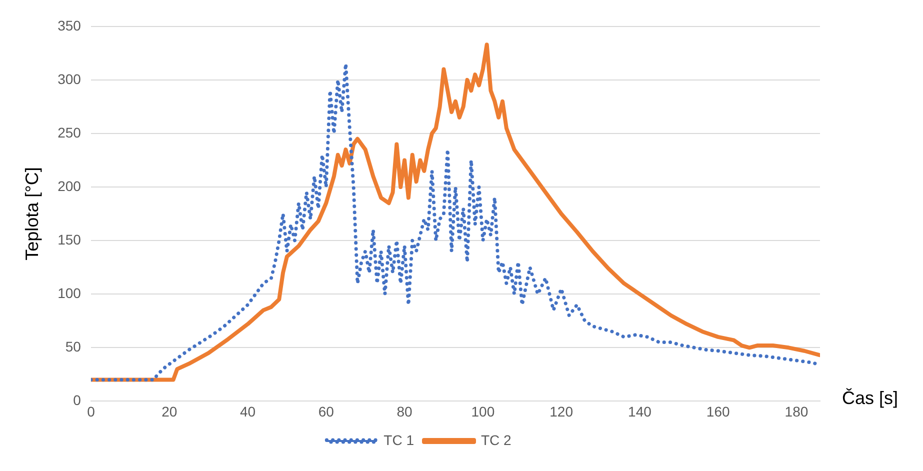  I want to click on legend-label: TC 1, so click(399, 440).